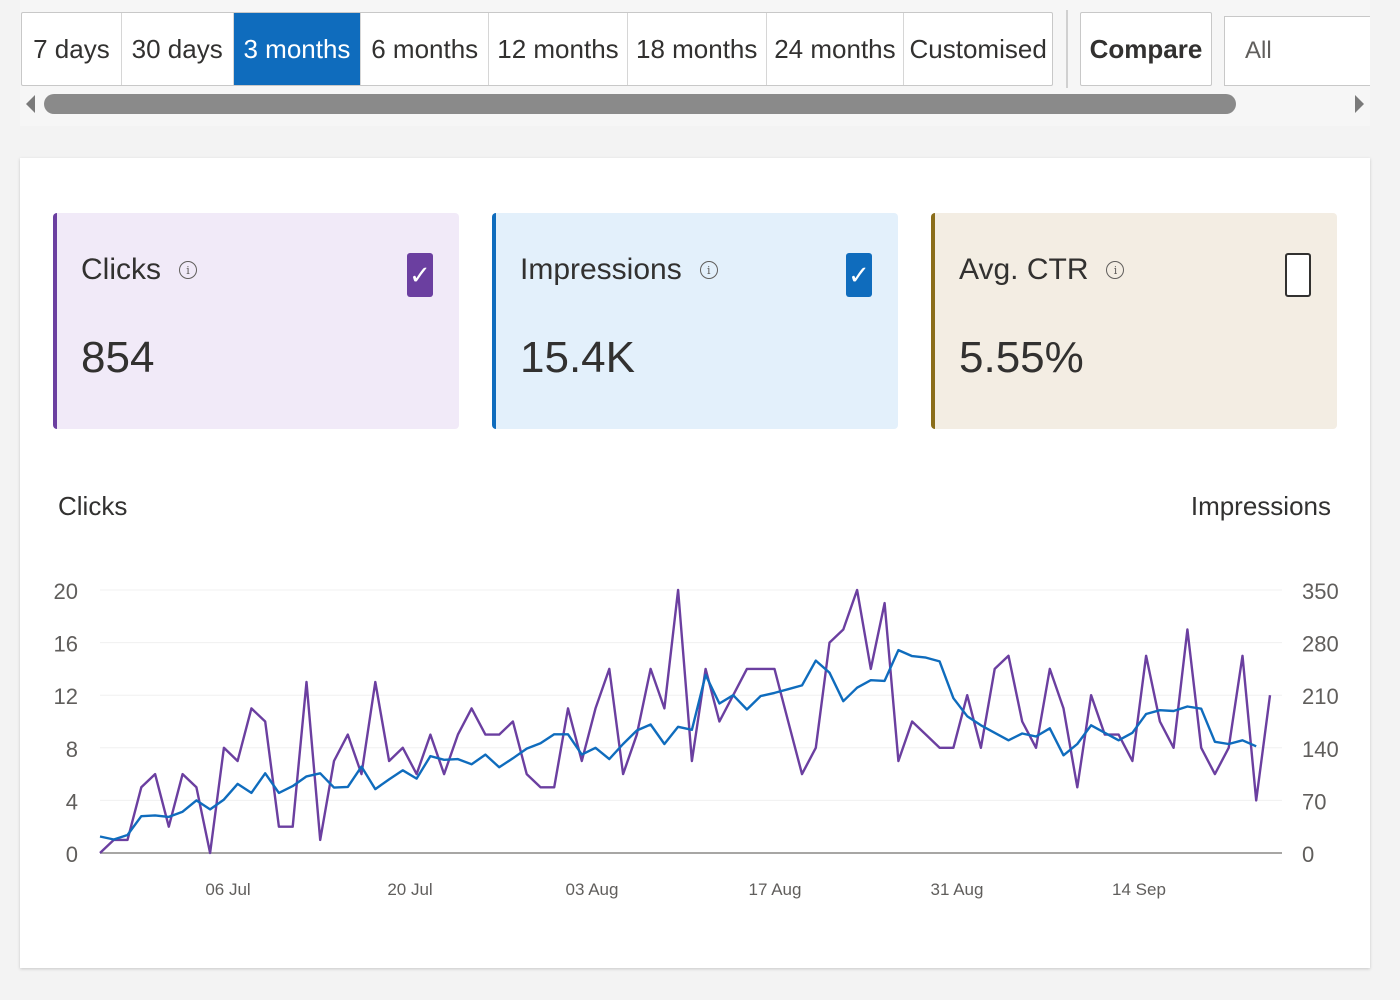 This screenshot has height=1000, width=1400. I want to click on tab-18-months: 18 months, so click(697, 49).